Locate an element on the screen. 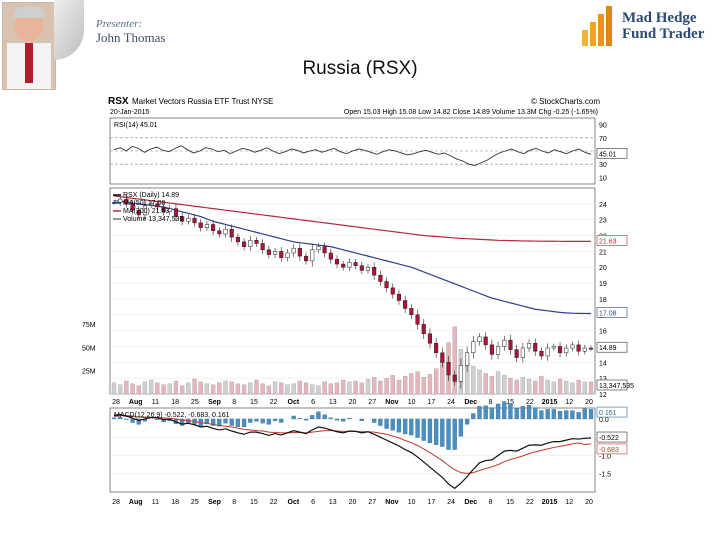  ma50-tag-box is located at coordinates (612, 312).